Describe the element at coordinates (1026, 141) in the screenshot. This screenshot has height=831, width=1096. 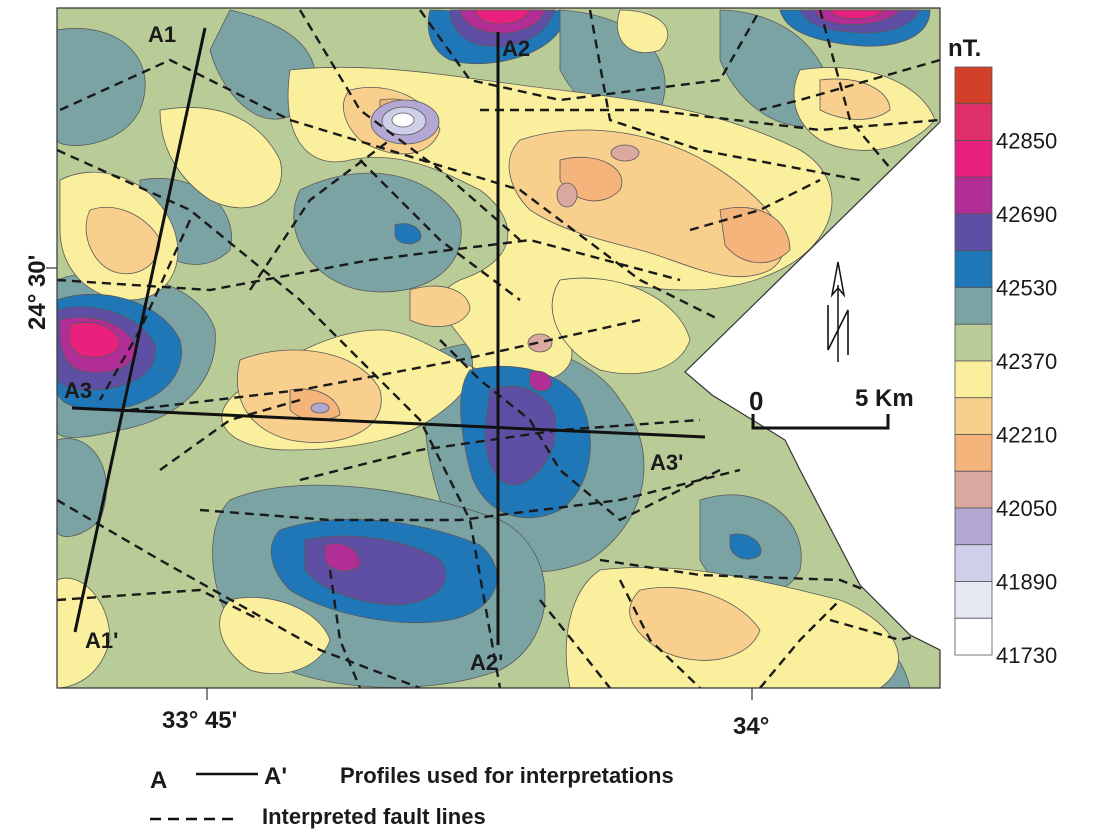
I see `colorbar-tick-label: 42850` at that location.